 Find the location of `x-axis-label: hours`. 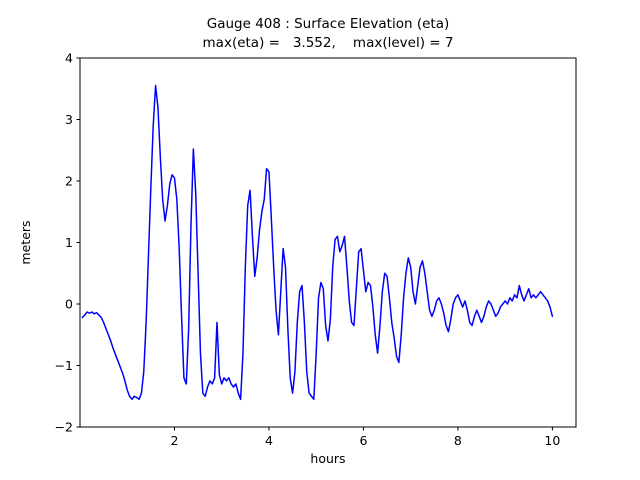

x-axis-label: hours is located at coordinates (327, 458).